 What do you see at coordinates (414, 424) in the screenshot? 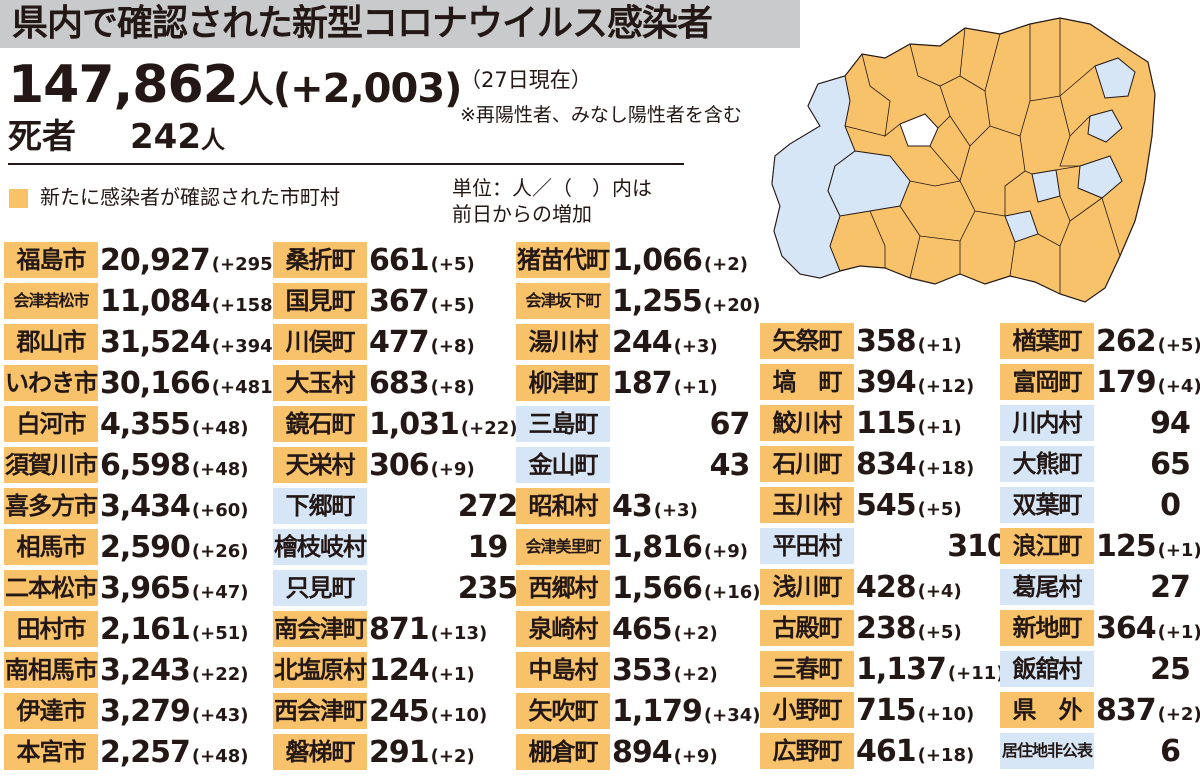
I see `case-count: 1,031` at bounding box center [414, 424].